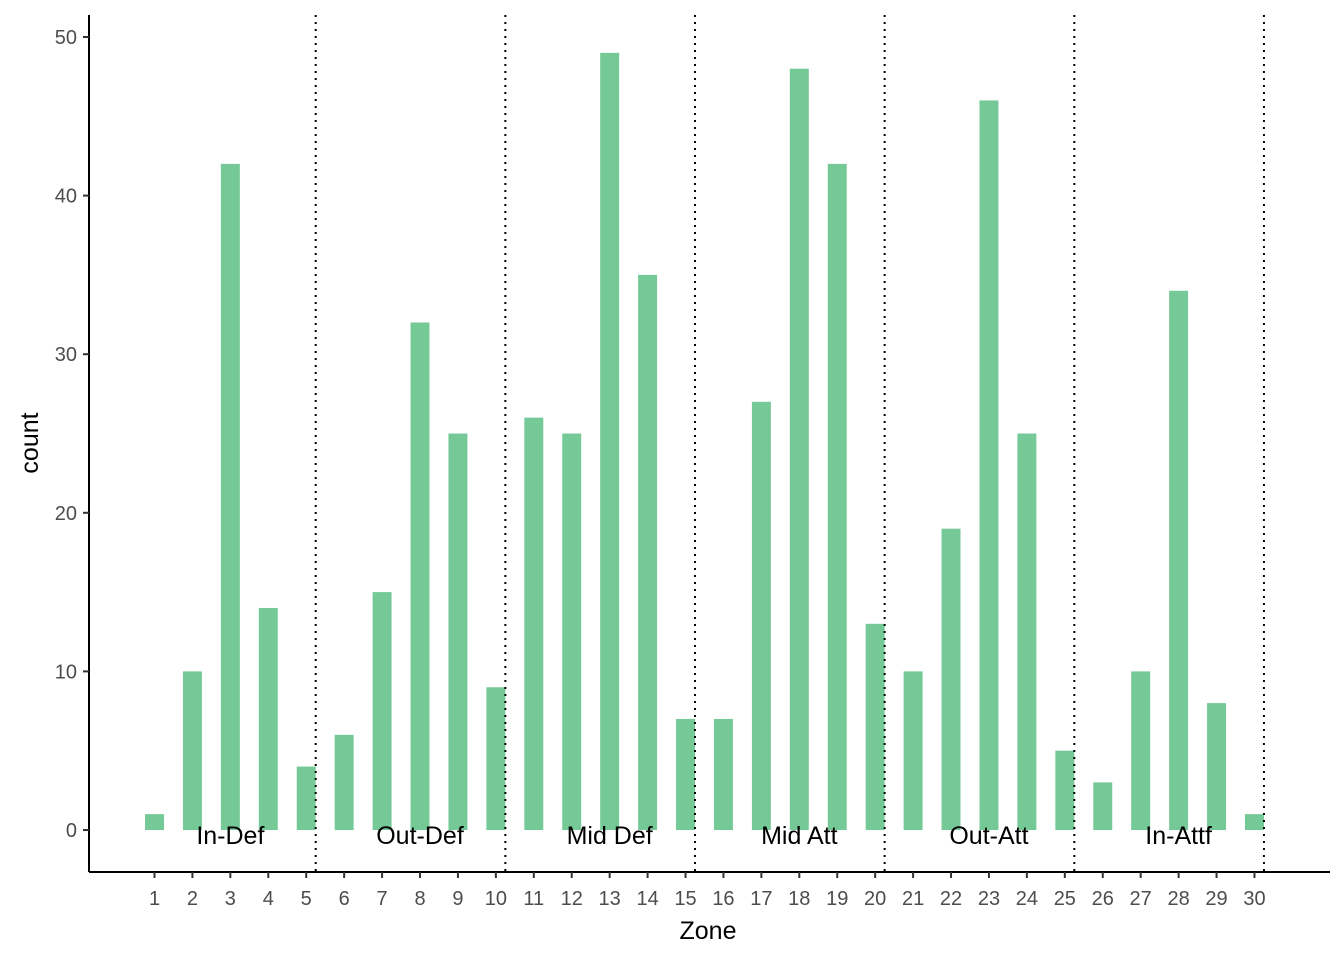 The height and width of the screenshot is (960, 1344). What do you see at coordinates (268, 899) in the screenshot?
I see `x-tick-label-4: 4` at bounding box center [268, 899].